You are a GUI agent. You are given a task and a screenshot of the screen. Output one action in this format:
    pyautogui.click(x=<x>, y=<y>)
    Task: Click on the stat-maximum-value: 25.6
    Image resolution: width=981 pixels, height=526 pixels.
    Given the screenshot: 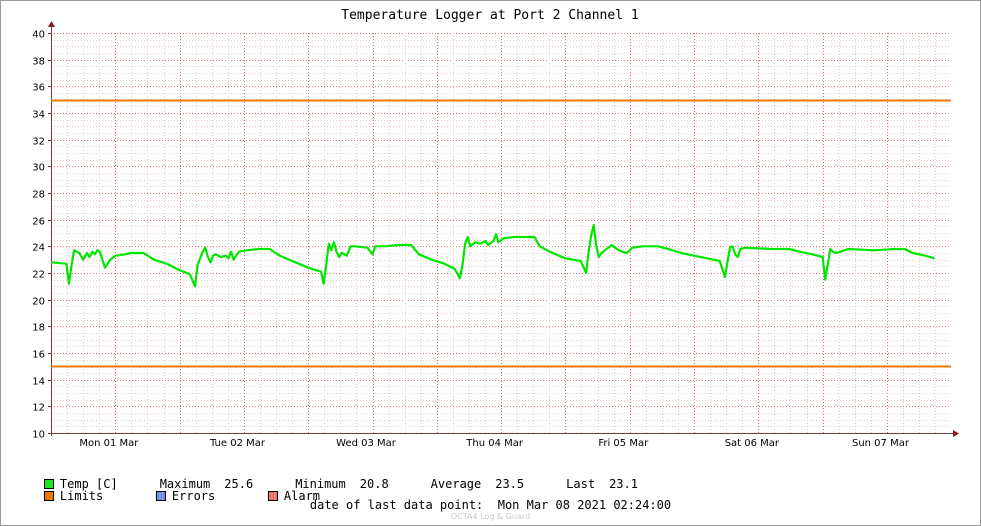 What is the action you would take?
    pyautogui.click(x=239, y=484)
    